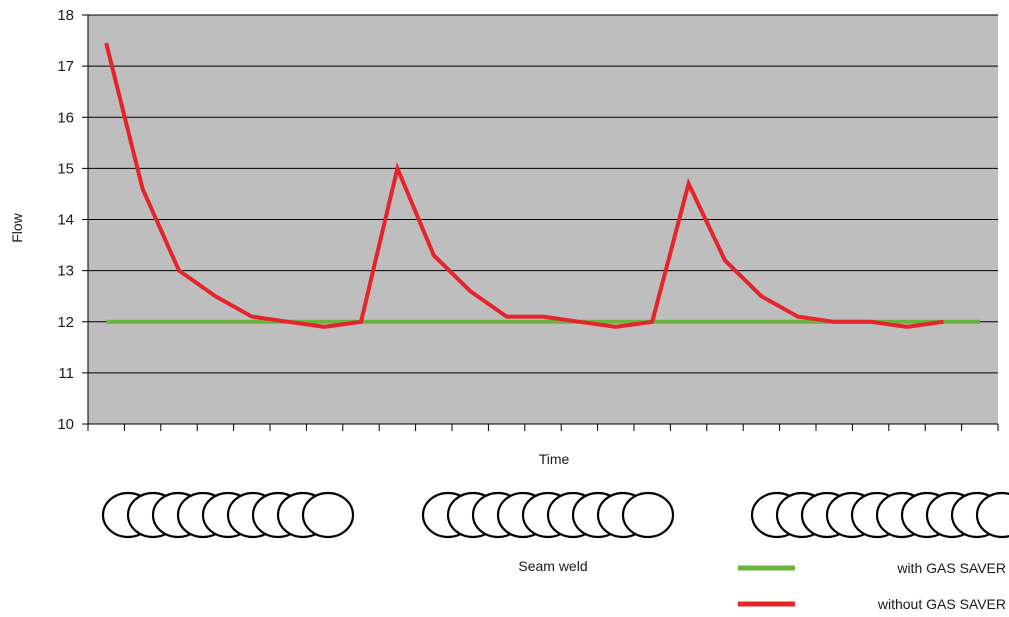 The image size is (1009, 617). Describe the element at coordinates (65, 424) in the screenshot. I see `y-tick-label: 10` at that location.